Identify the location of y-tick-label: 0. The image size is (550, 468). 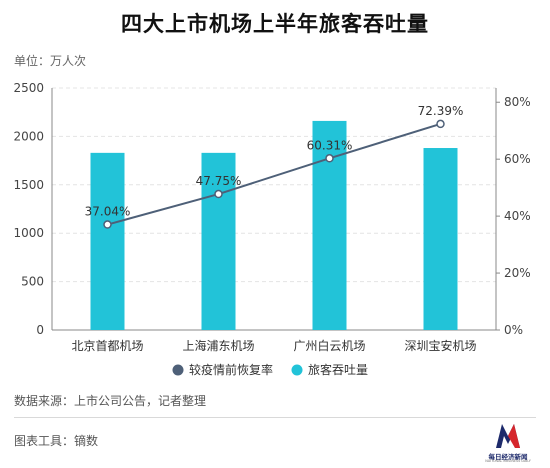
(40, 330).